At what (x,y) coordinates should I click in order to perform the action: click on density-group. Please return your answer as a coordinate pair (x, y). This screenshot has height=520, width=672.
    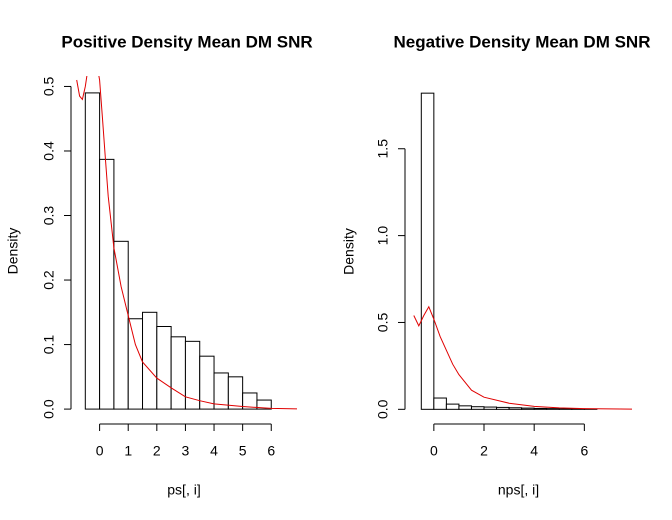
    Looking at the image, I should click on (522, 357).